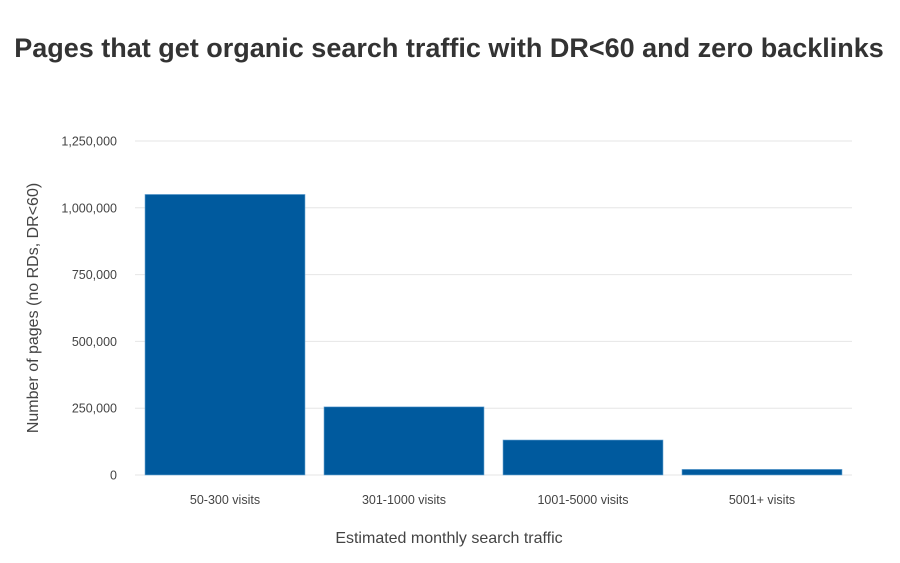 The height and width of the screenshot is (563, 900). I want to click on y-axis-ticks: 0 250,000 500,000 750,000 1,000,000 1,250,000, so click(89, 309).